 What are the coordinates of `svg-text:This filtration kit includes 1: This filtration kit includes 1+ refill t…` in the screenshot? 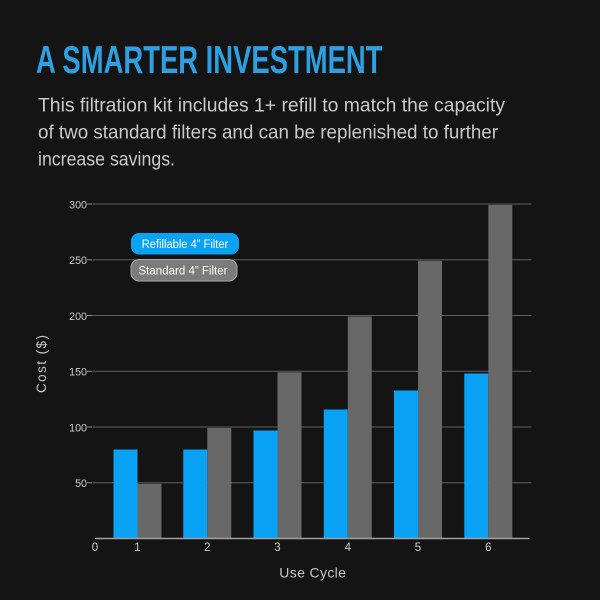 It's located at (271, 106).